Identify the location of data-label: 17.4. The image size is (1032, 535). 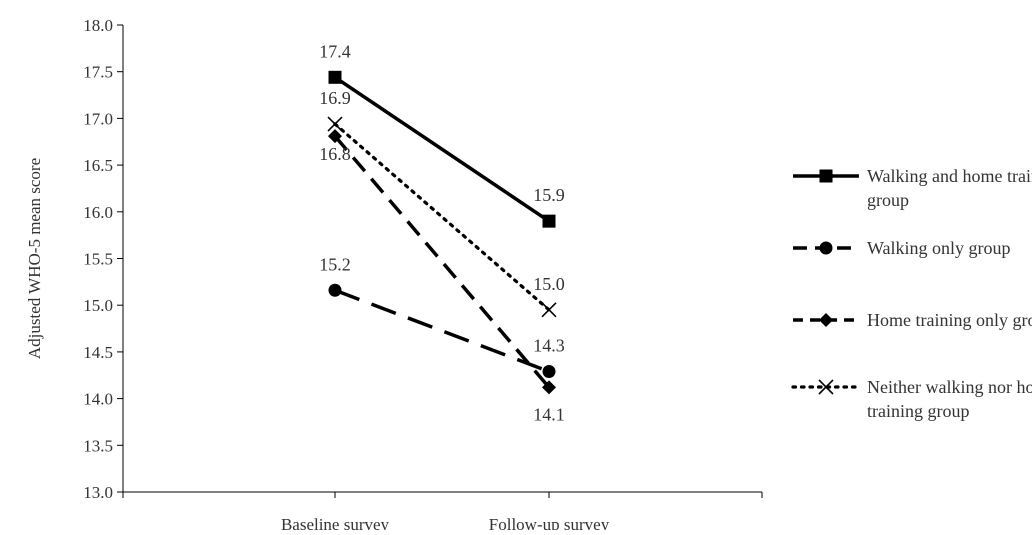
(335, 51).